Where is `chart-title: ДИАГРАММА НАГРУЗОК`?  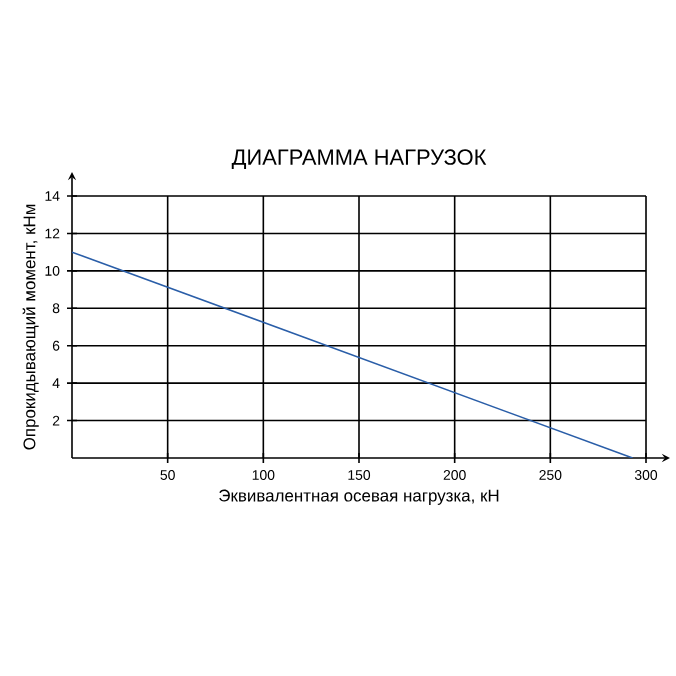
chart-title: ДИАГРАММА НАГРУЗОК is located at coordinates (359, 159).